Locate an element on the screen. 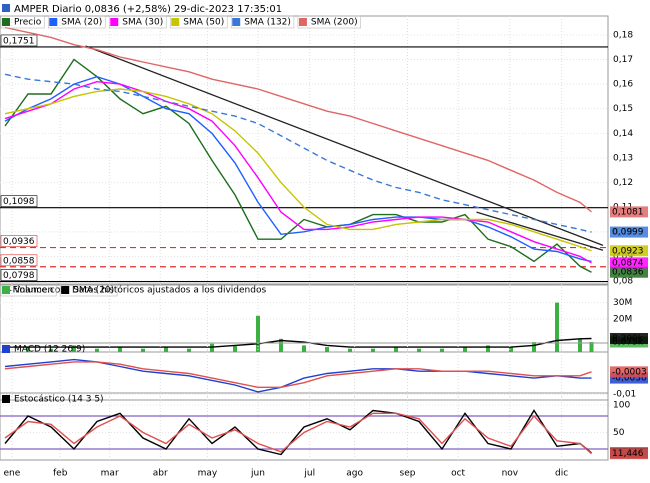 The width and height of the screenshot is (650, 483). x-tick-label: nov is located at coordinates (510, 474).